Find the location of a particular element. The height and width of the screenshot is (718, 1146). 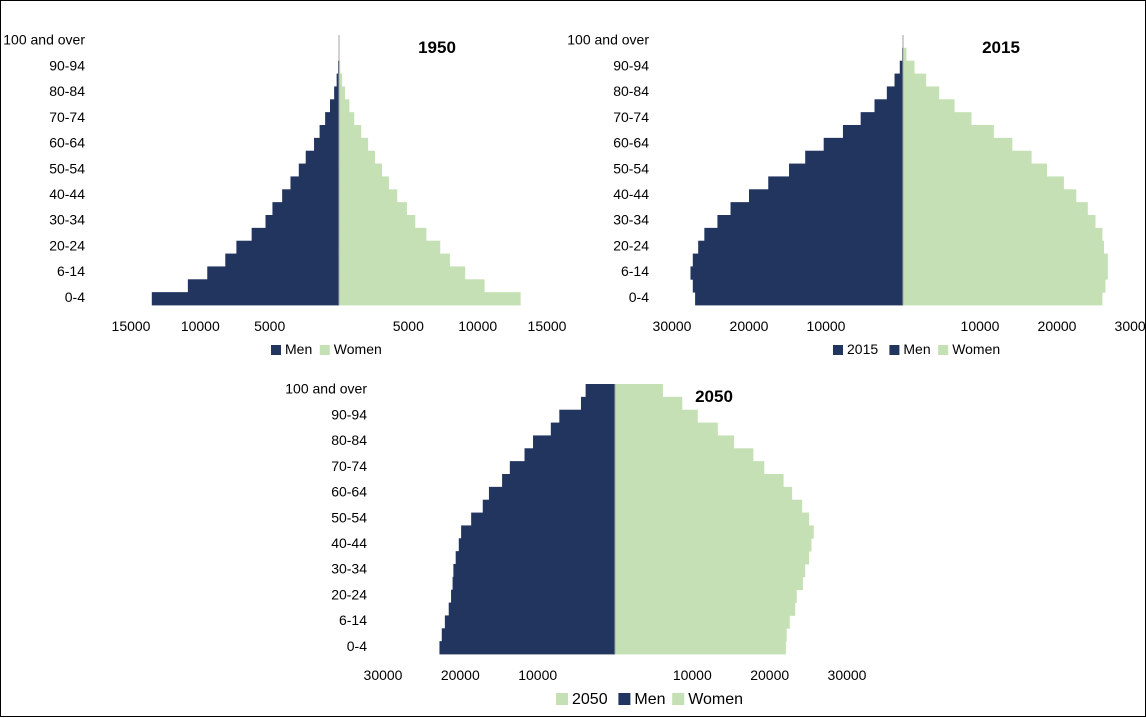

chart-title: 2050 is located at coordinates (714, 396).